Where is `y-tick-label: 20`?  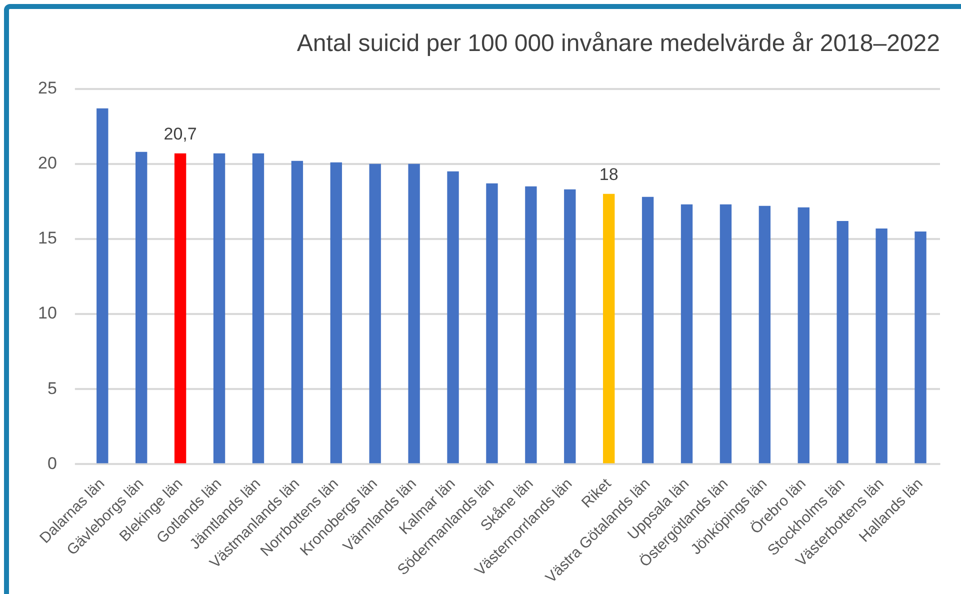 y-tick-label: 20 is located at coordinates (47, 163).